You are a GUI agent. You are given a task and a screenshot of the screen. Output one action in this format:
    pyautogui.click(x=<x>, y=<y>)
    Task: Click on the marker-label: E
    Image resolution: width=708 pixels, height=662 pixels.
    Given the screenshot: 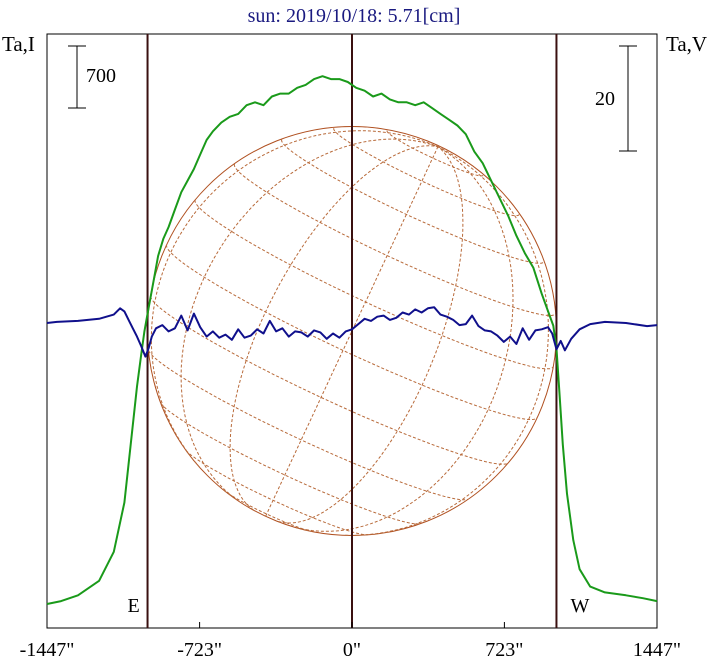 What is the action you would take?
    pyautogui.click(x=134, y=606)
    